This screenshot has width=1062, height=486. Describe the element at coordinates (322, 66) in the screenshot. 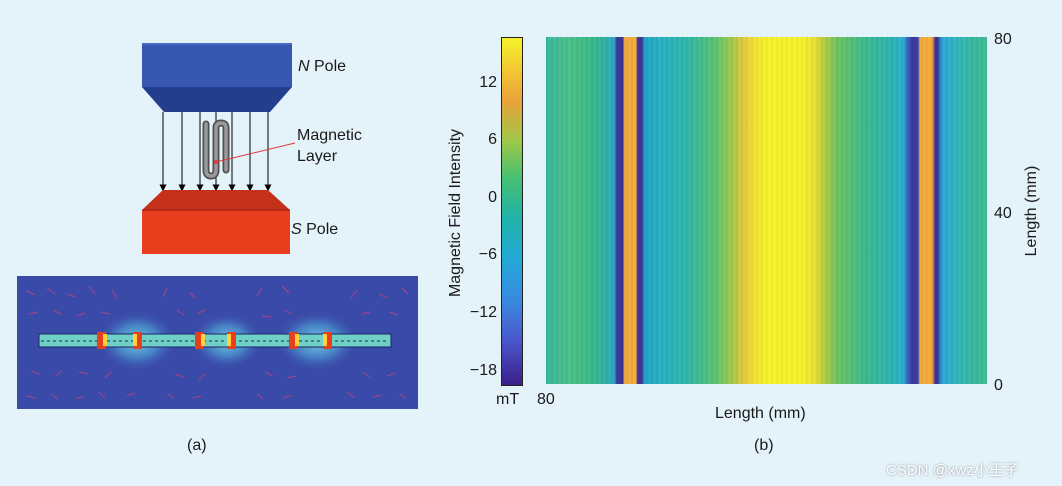

I see `n-pole-label: N Pole` at that location.